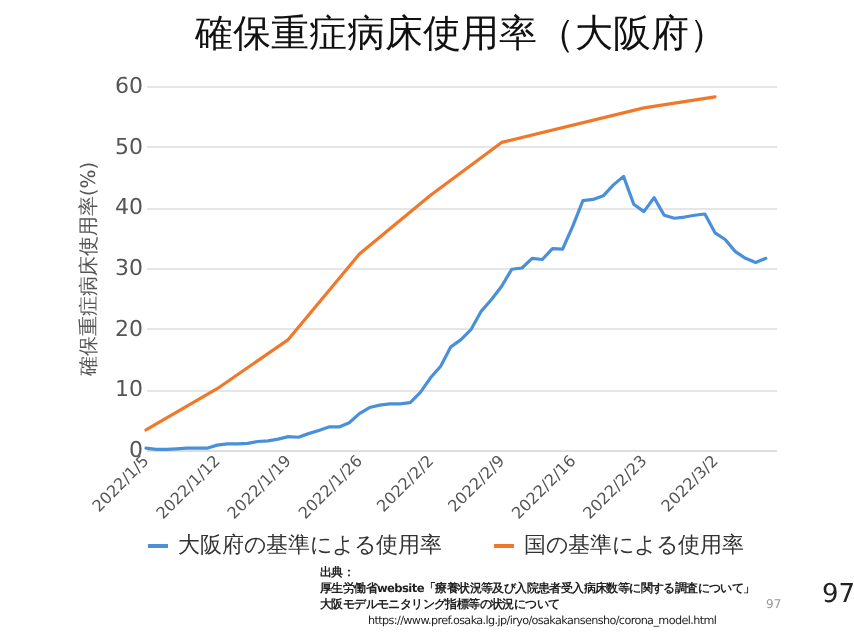 The width and height of the screenshot is (854, 640). What do you see at coordinates (129, 146) in the screenshot?
I see `y-tick-label: 50` at bounding box center [129, 146].